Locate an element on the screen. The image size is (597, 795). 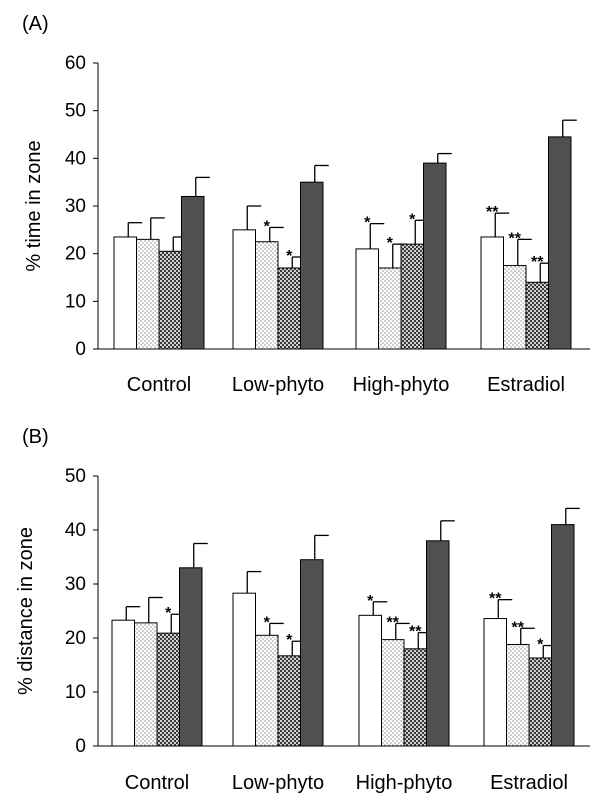
panel-b-y-tick-label: 10 is located at coordinates (75, 692).